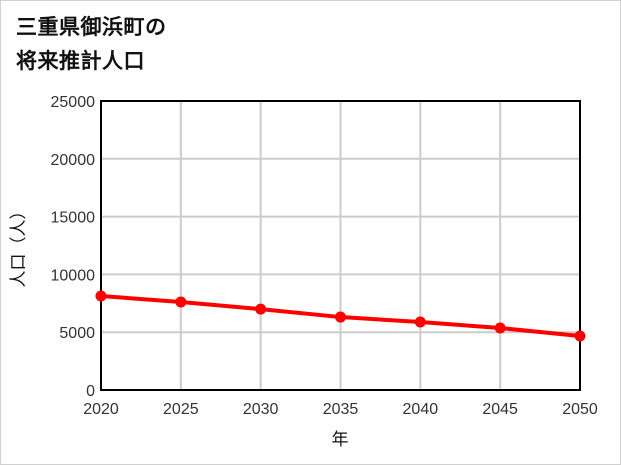 The height and width of the screenshot is (465, 621). What do you see at coordinates (91, 27) in the screenshot?
I see `chart-title-line1: 三重県御浜町の` at bounding box center [91, 27].